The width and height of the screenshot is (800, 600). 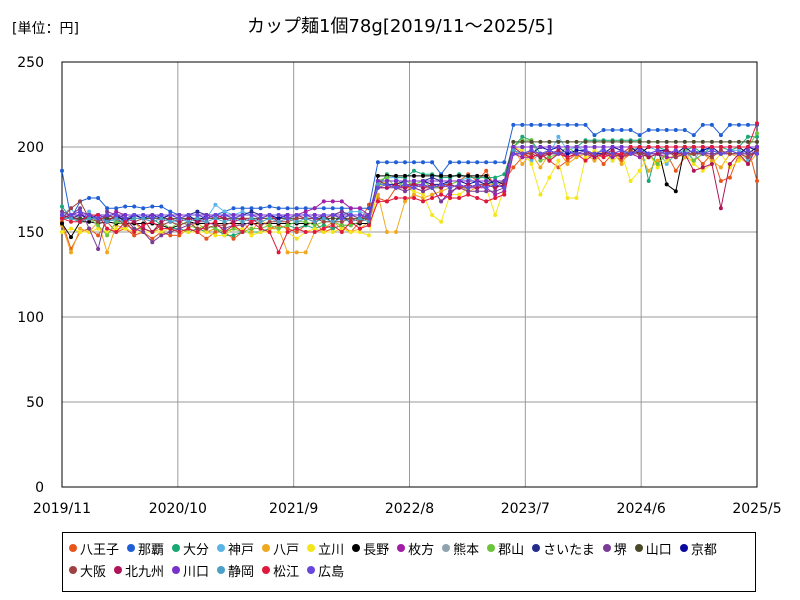 I want to click on y-tick-label: 100, so click(x=30, y=318).